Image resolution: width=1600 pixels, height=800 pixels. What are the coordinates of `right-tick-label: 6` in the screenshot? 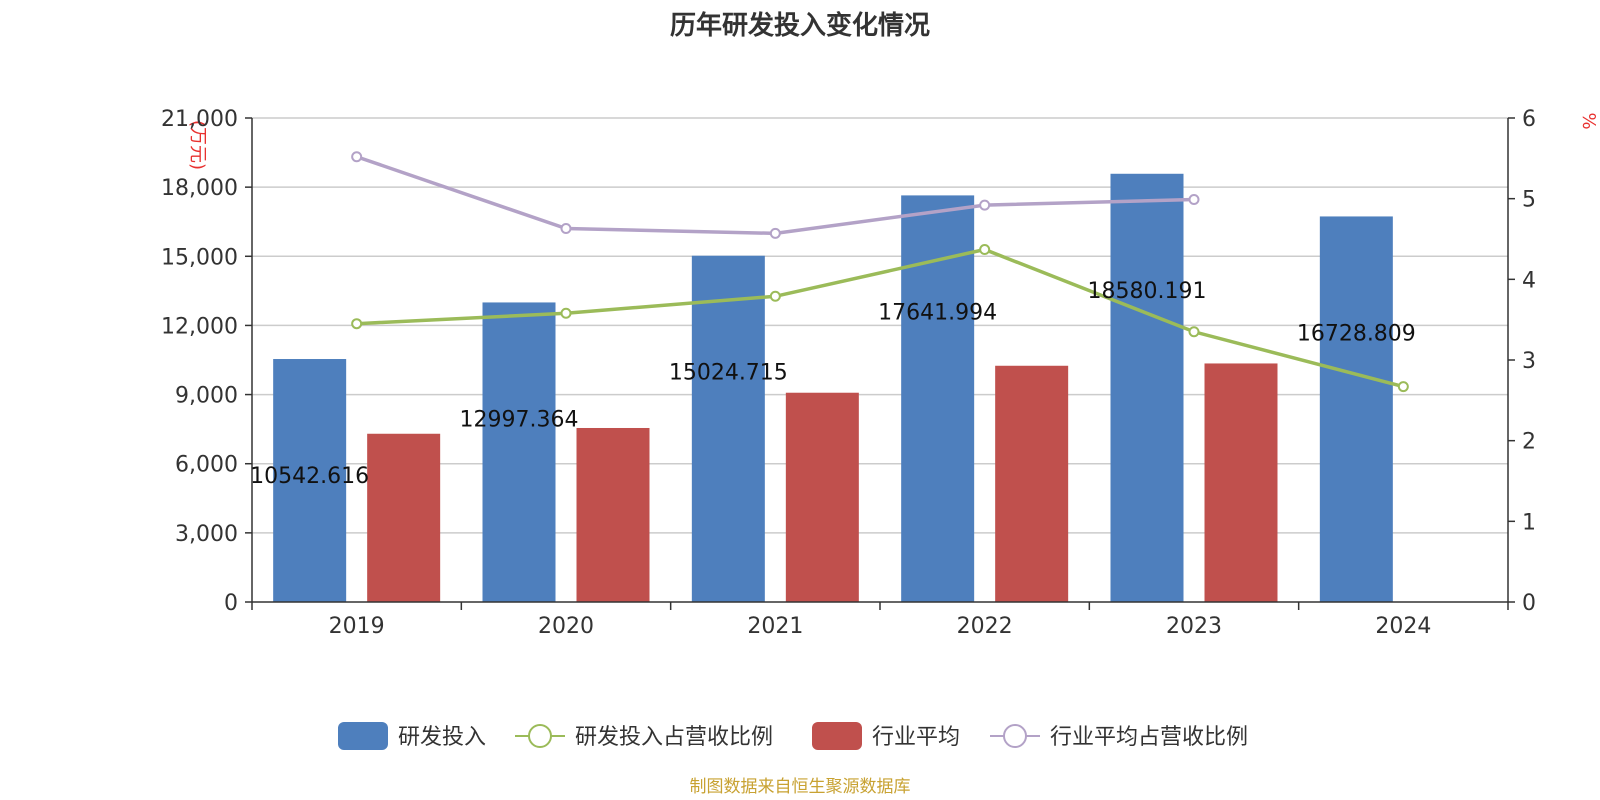 It's located at (1529, 119).